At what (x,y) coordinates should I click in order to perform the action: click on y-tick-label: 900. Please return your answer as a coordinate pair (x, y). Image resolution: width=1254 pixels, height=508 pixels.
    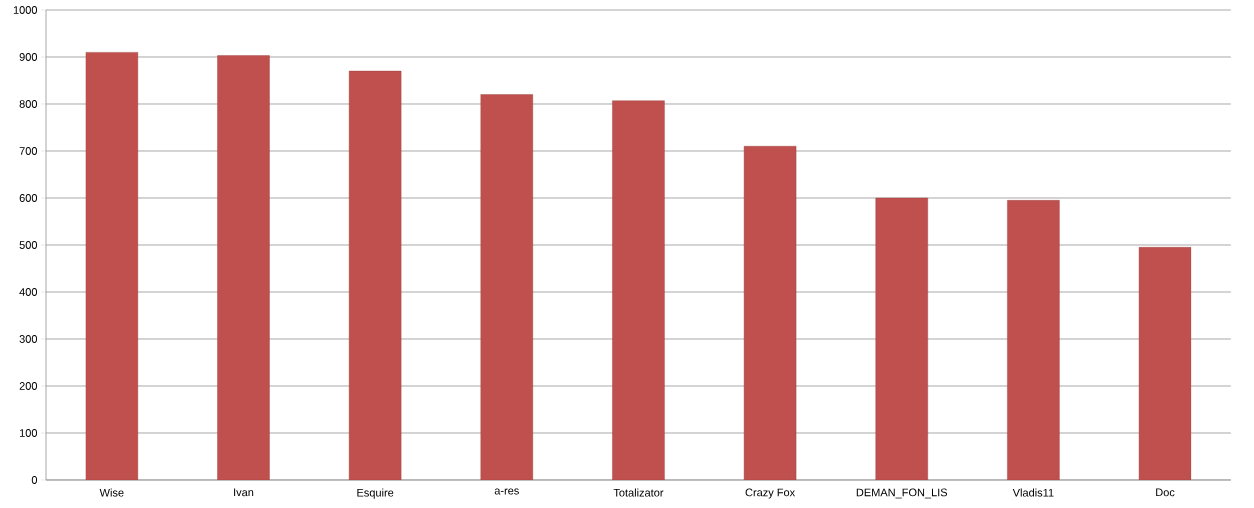
    Looking at the image, I should click on (28, 57).